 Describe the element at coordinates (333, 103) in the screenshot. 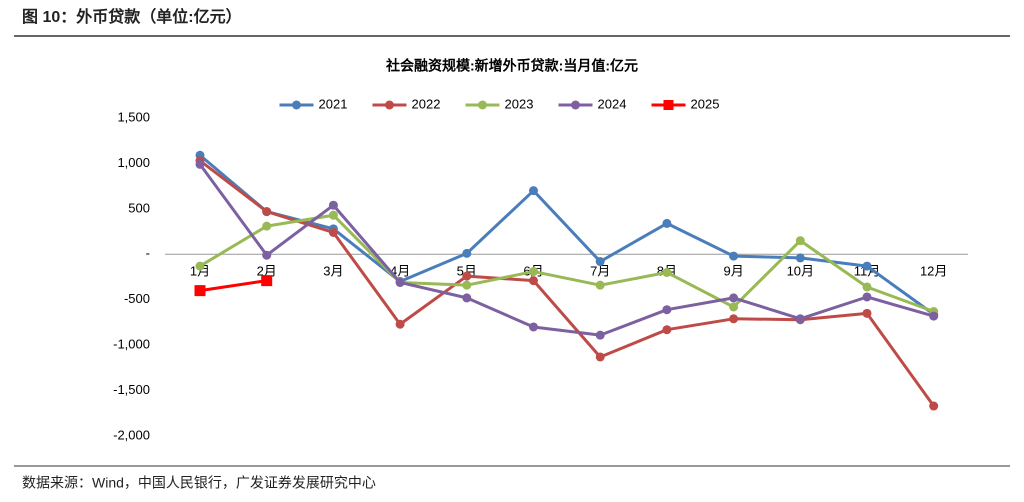

I see `legend-label: 2021` at that location.